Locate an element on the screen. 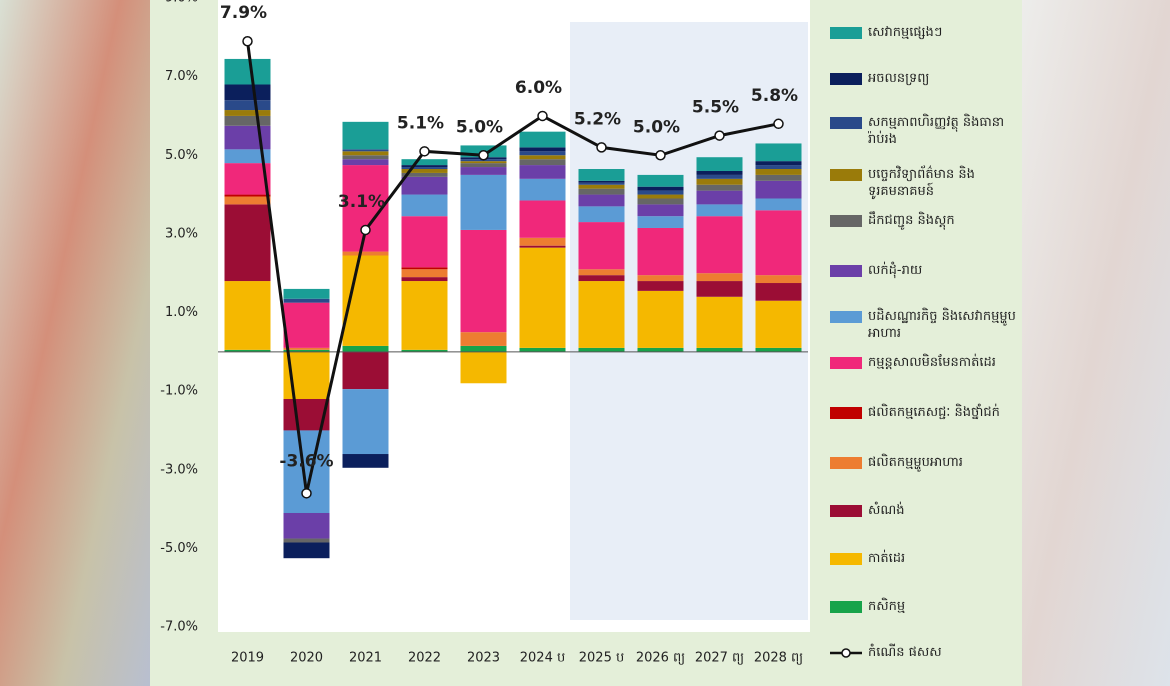 This screenshot has width=1170, height=686. y-tick-label: 5.0% is located at coordinates (181, 155).